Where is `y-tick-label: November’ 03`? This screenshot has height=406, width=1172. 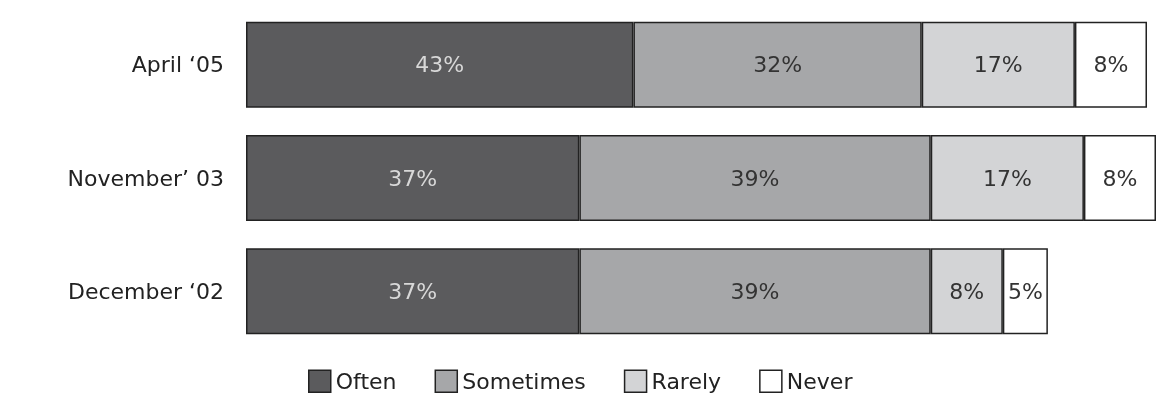
y-tick-label: November’ 03 is located at coordinates (145, 178).